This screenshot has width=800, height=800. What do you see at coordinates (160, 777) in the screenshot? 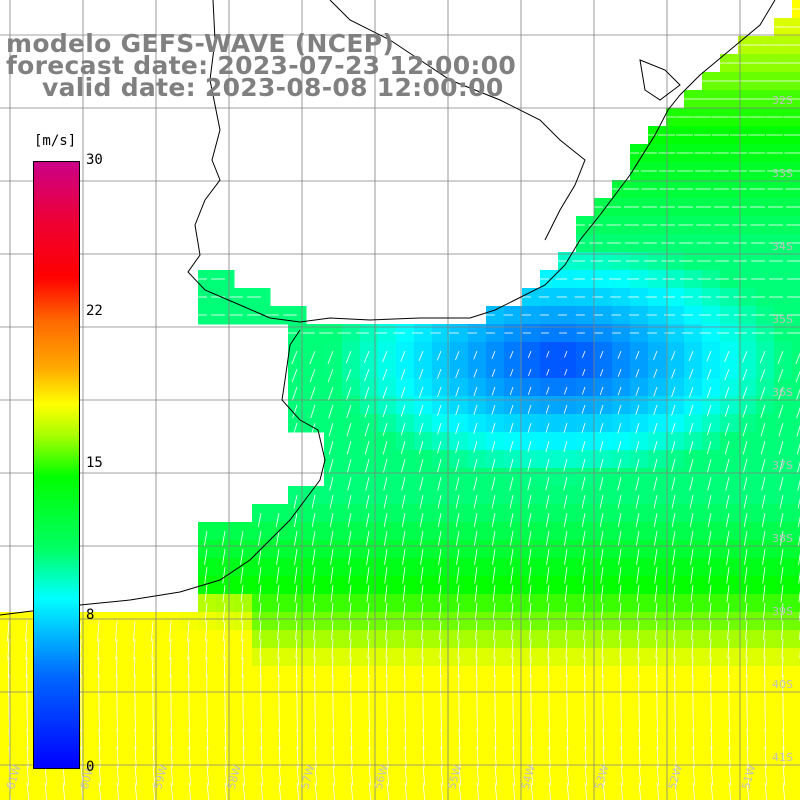
I see `longitude-label: 59W` at bounding box center [160, 777].